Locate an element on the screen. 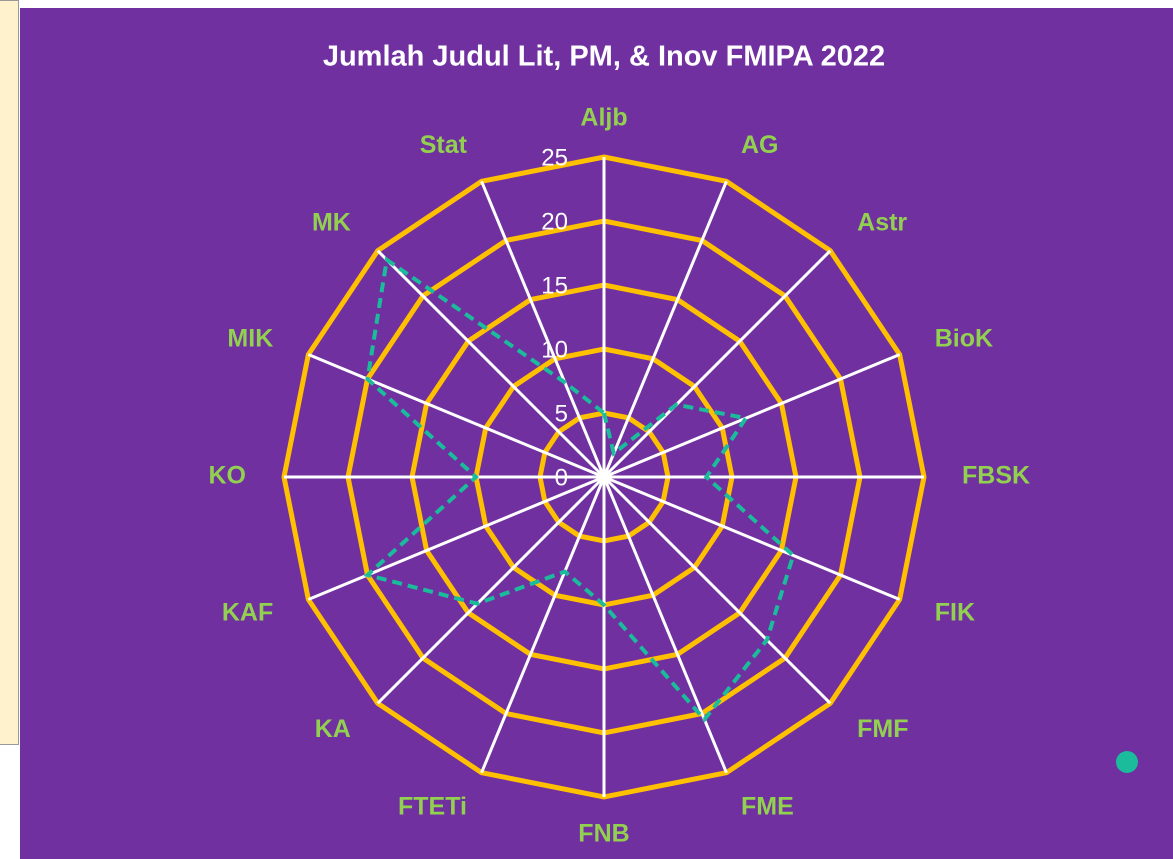 The image size is (1173, 859). category-label: FME is located at coordinates (767, 806).